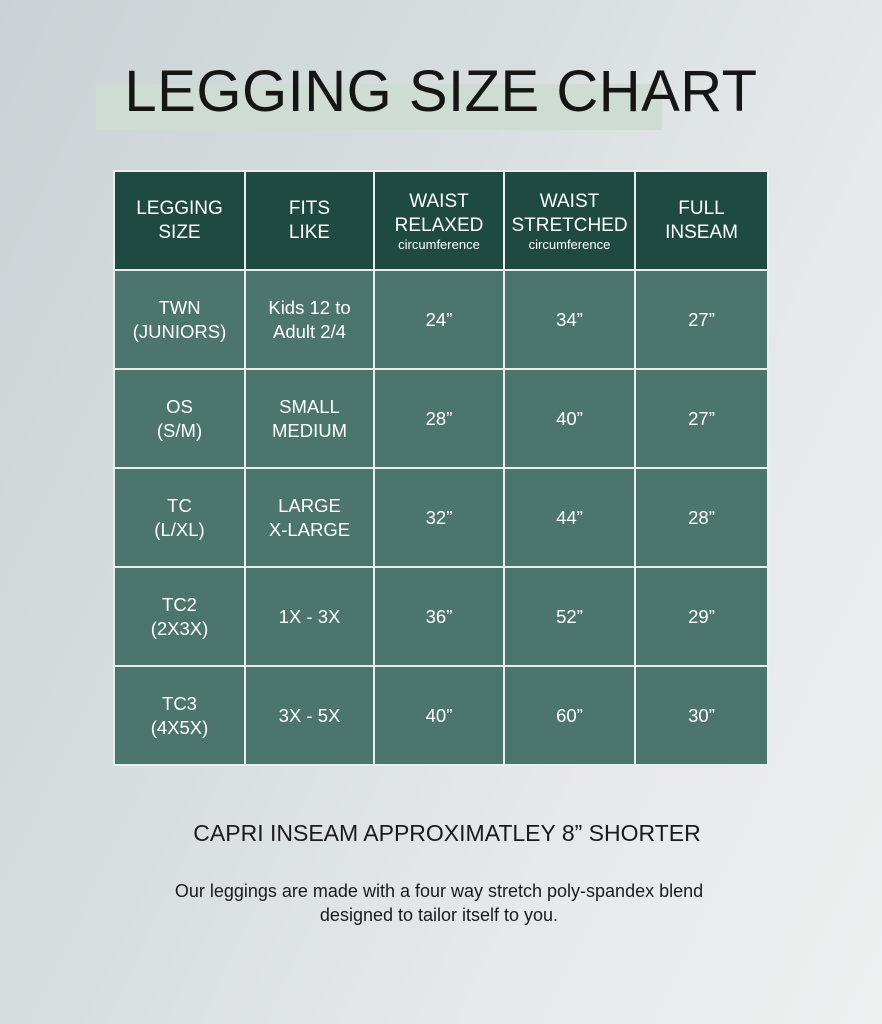  I want to click on waist-relaxed-cell: 24”, so click(439, 319).